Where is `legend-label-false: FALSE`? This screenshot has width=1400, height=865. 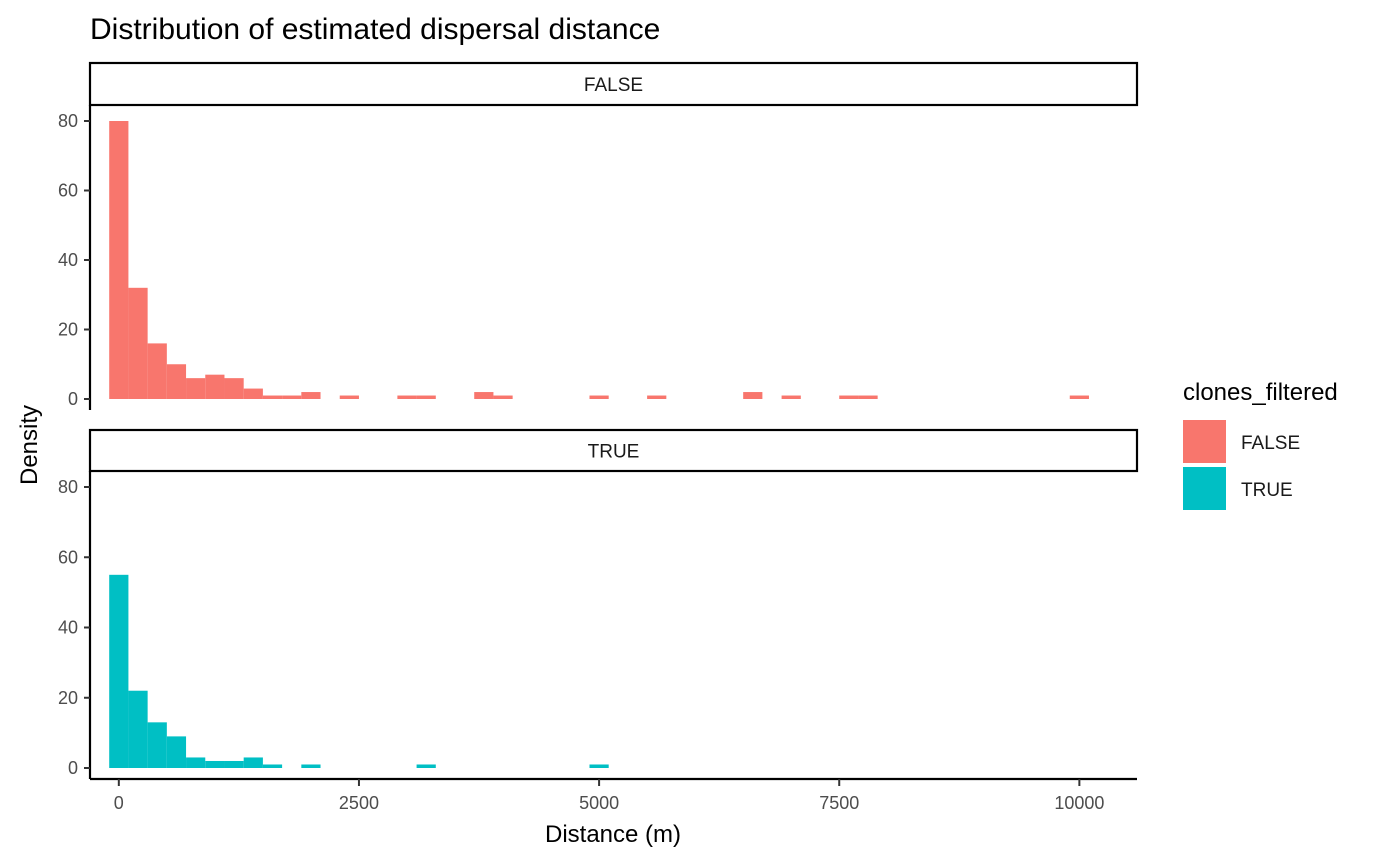
legend-label-false: FALSE is located at coordinates (1270, 443).